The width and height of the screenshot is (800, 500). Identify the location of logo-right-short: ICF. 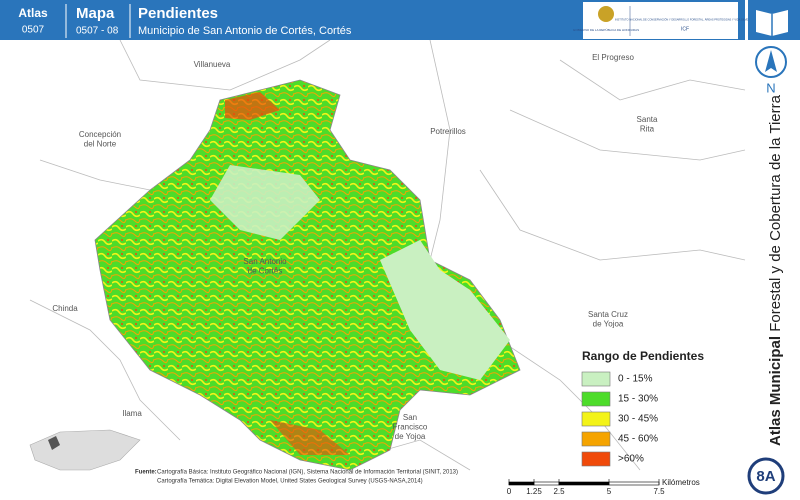
(685, 29).